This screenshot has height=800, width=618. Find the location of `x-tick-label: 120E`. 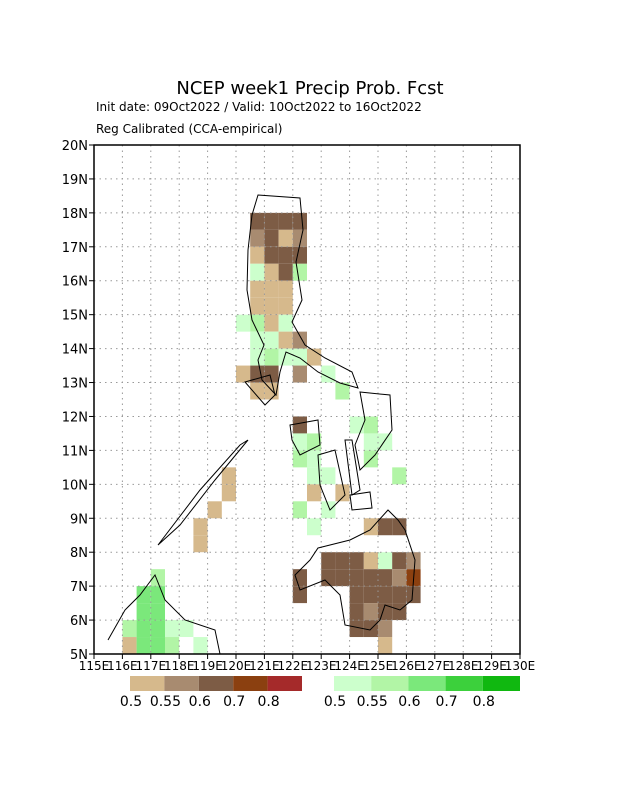

x-tick-label: 120E is located at coordinates (236, 666).